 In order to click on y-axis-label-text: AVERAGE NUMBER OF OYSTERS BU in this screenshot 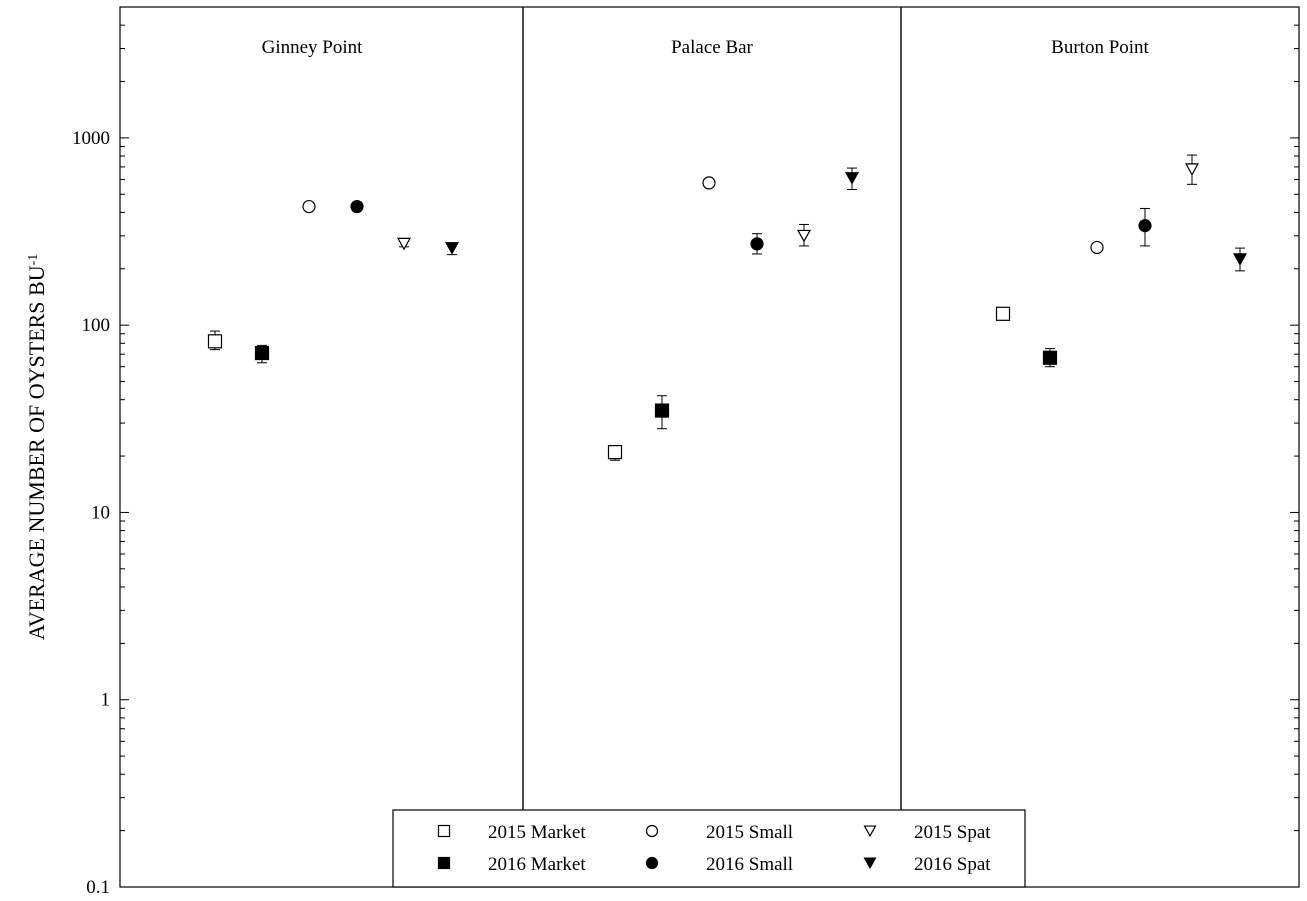, I will do `click(36, 452)`.